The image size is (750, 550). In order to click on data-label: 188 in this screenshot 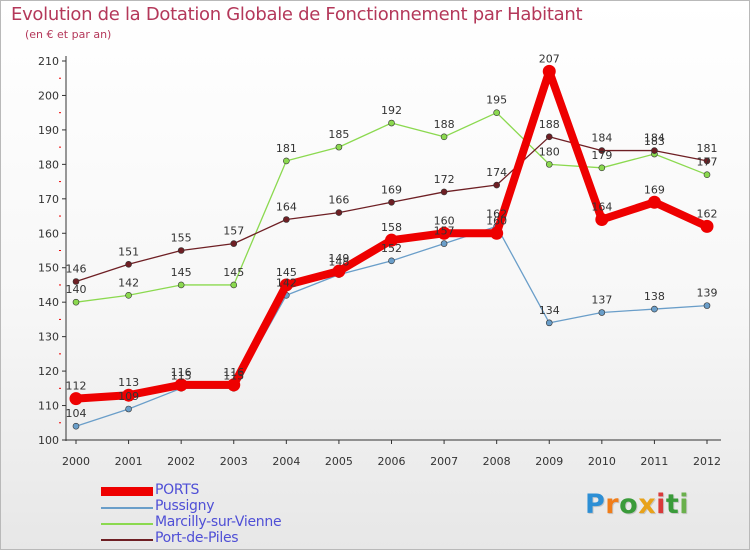, I will do `click(444, 124)`.